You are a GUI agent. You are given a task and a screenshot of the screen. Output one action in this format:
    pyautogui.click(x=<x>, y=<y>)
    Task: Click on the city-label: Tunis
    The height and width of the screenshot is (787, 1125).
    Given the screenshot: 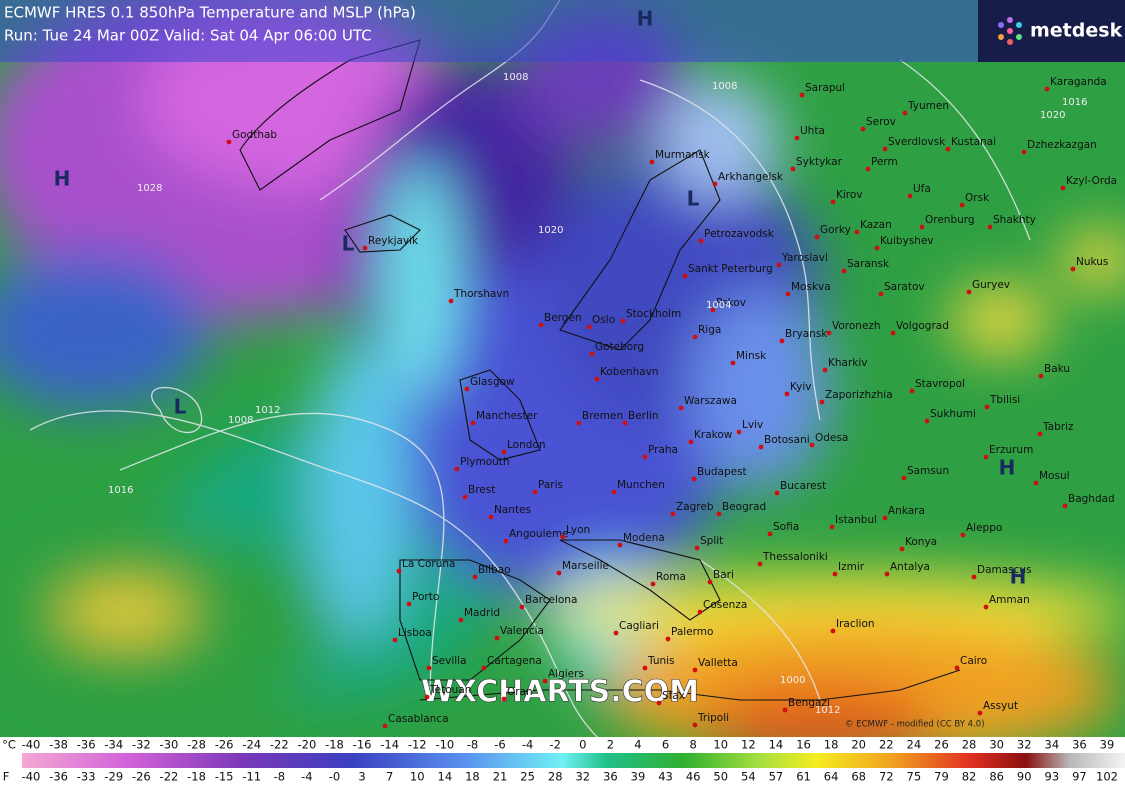 What is the action you would take?
    pyautogui.click(x=661, y=661)
    